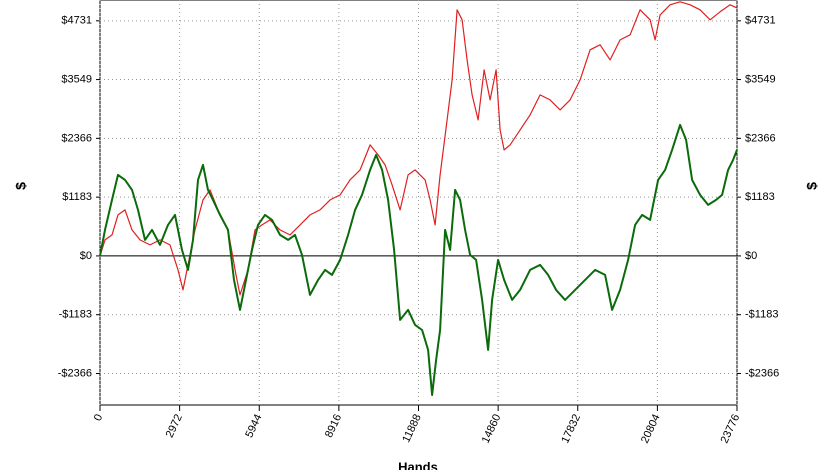  What do you see at coordinates (762, 373) in the screenshot?
I see `y2-tick-label: -$2366` at bounding box center [762, 373].